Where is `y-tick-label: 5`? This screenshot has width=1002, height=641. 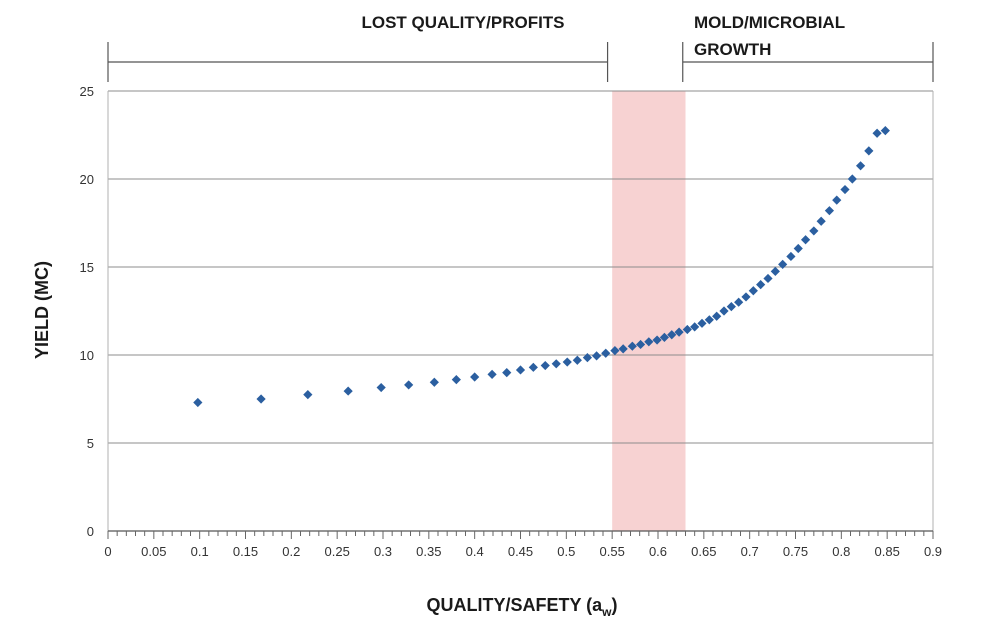
y-tick-label: 5 is located at coordinates (90, 443).